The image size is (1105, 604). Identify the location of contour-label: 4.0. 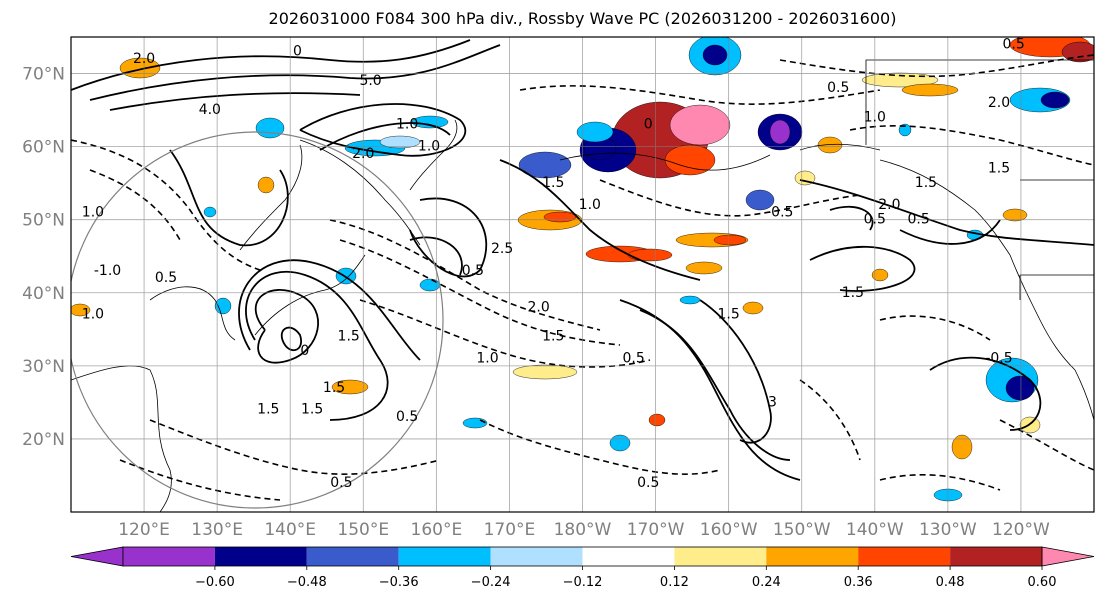
(210, 110).